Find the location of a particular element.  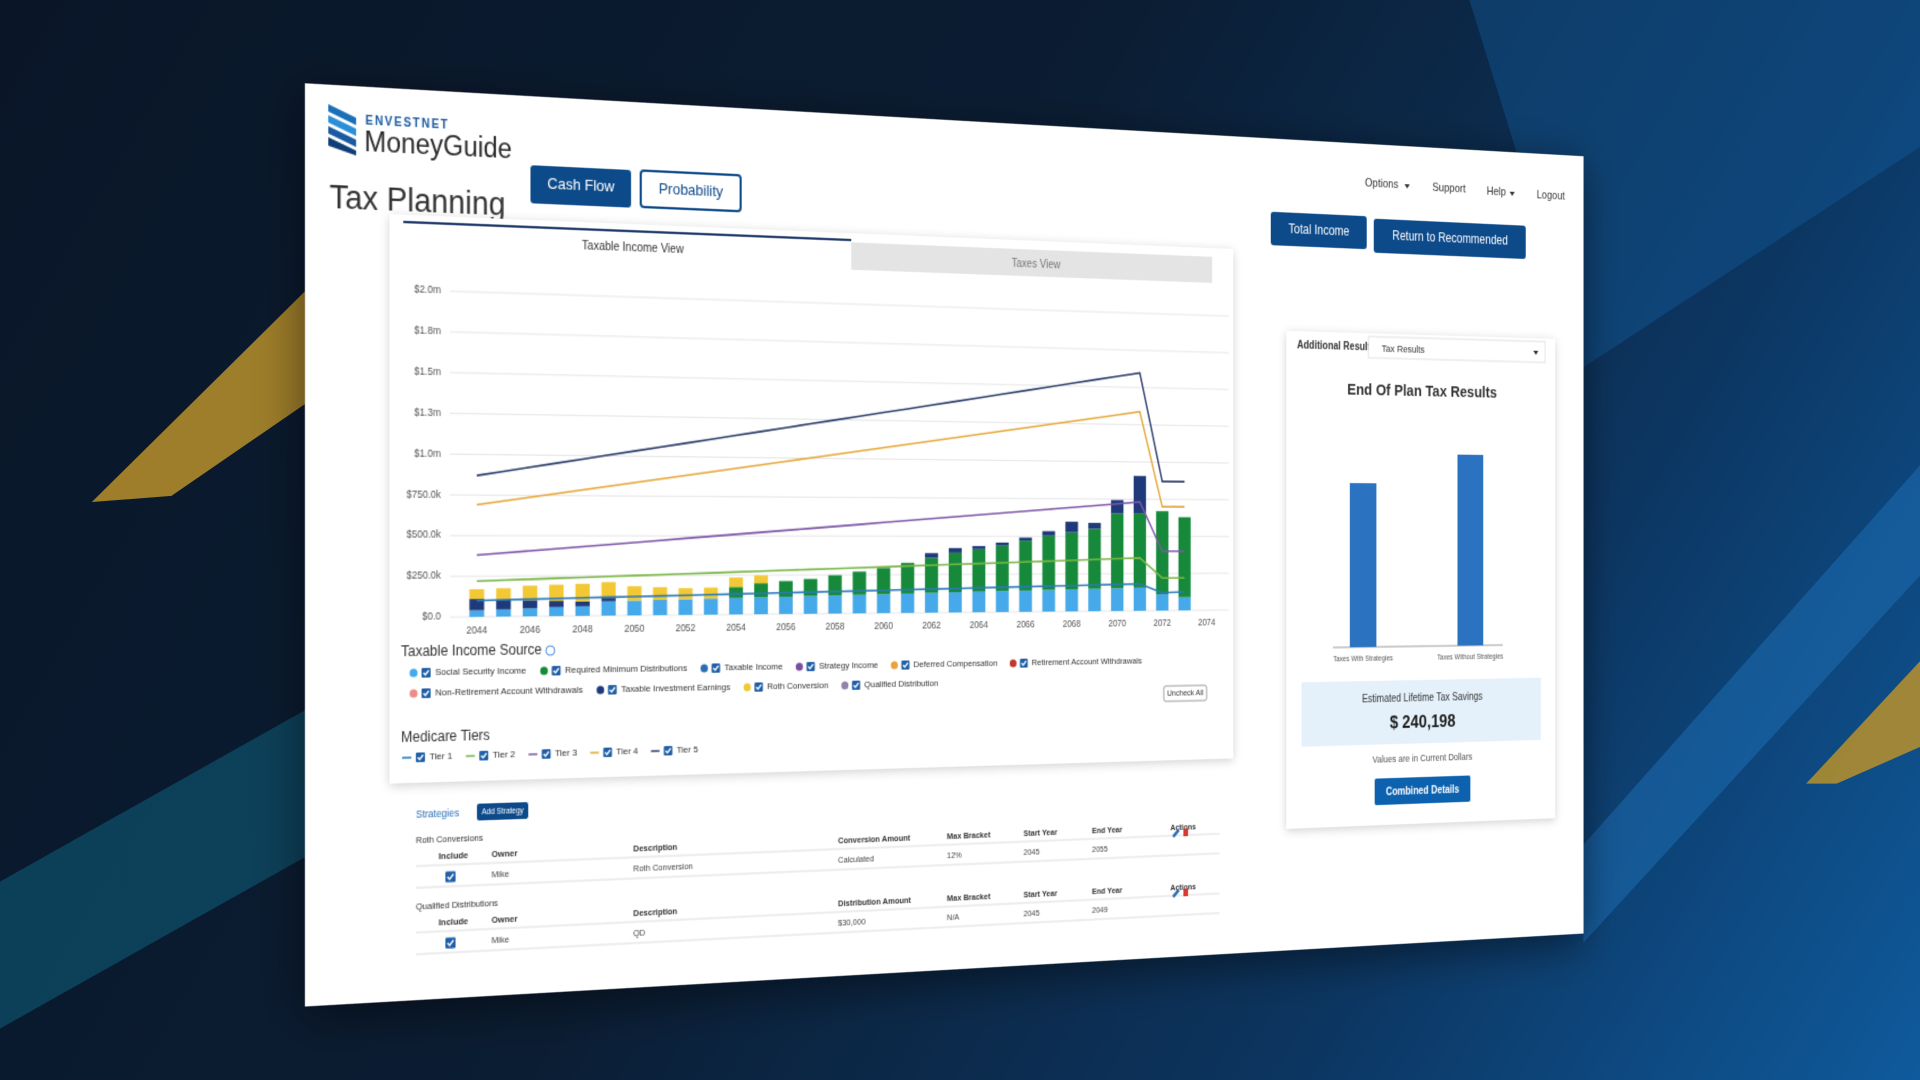

x-tick-label: 2074 is located at coordinates (1207, 623).